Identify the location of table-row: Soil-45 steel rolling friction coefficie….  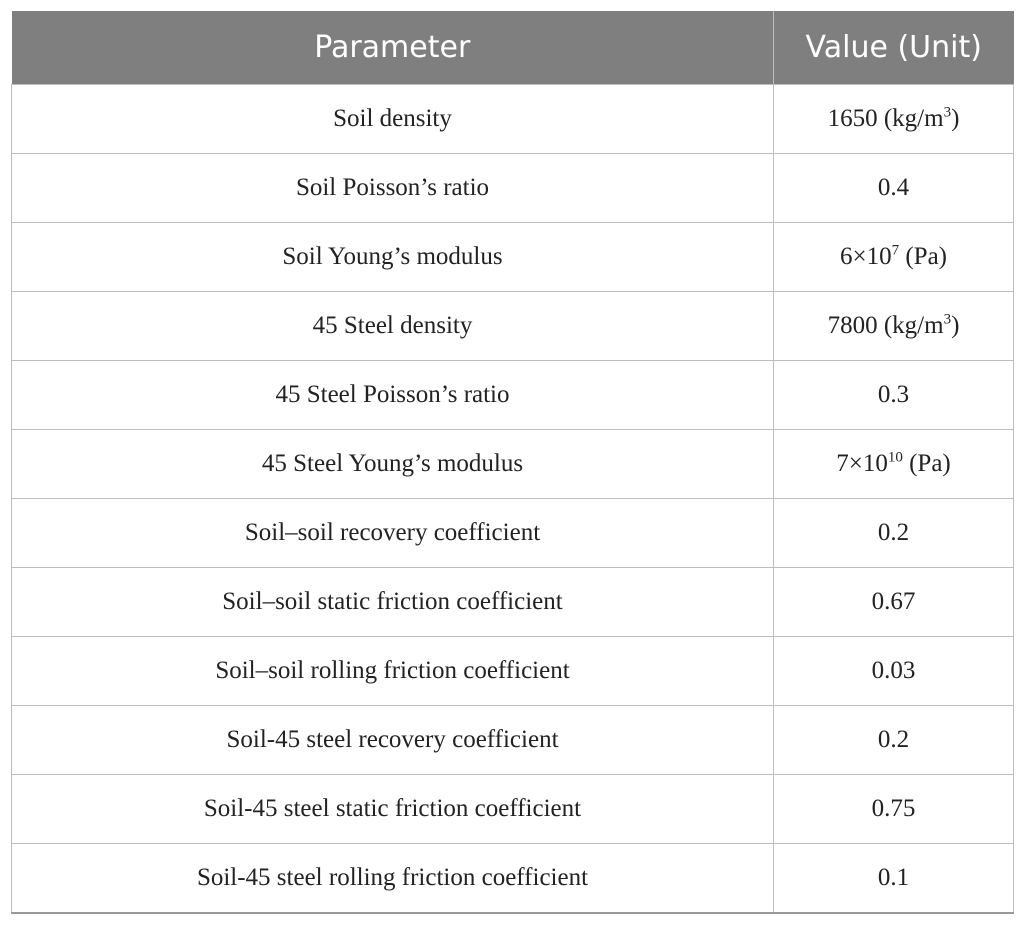
(512, 878).